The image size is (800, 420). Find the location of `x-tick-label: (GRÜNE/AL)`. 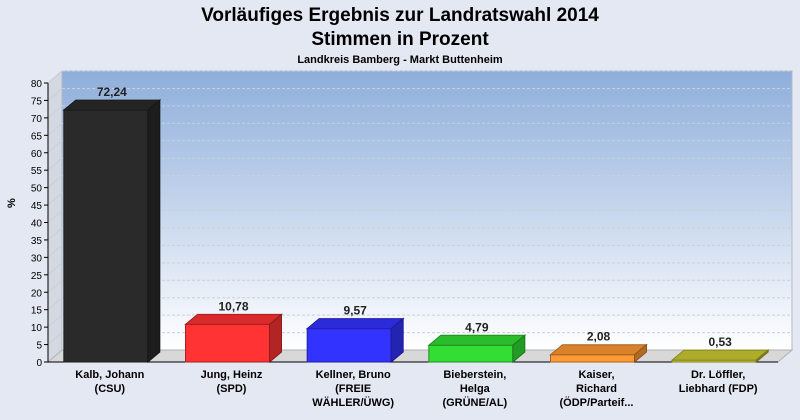

x-tick-label: (GRÜNE/AL) is located at coordinates (474, 402).